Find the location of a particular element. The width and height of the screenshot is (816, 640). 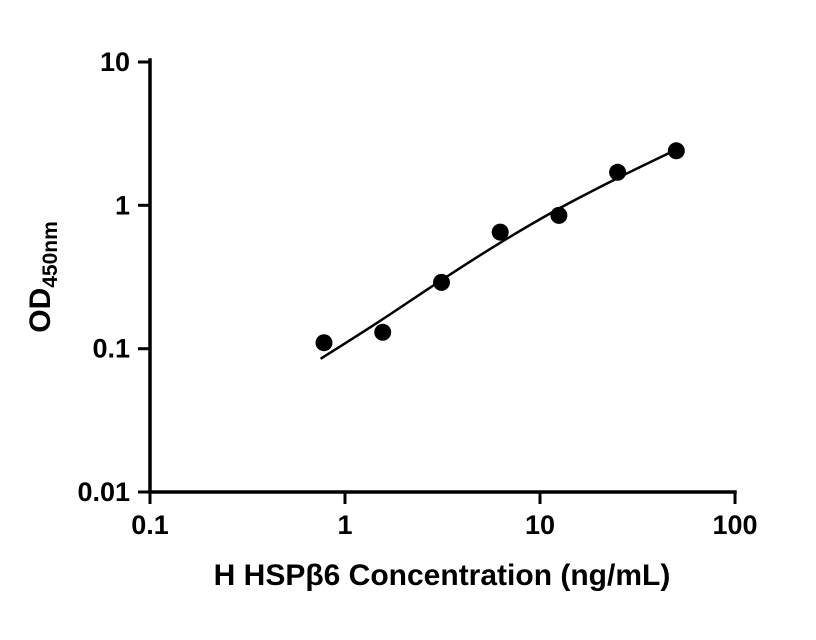

y-tick-label: 10 is located at coordinates (115, 62).